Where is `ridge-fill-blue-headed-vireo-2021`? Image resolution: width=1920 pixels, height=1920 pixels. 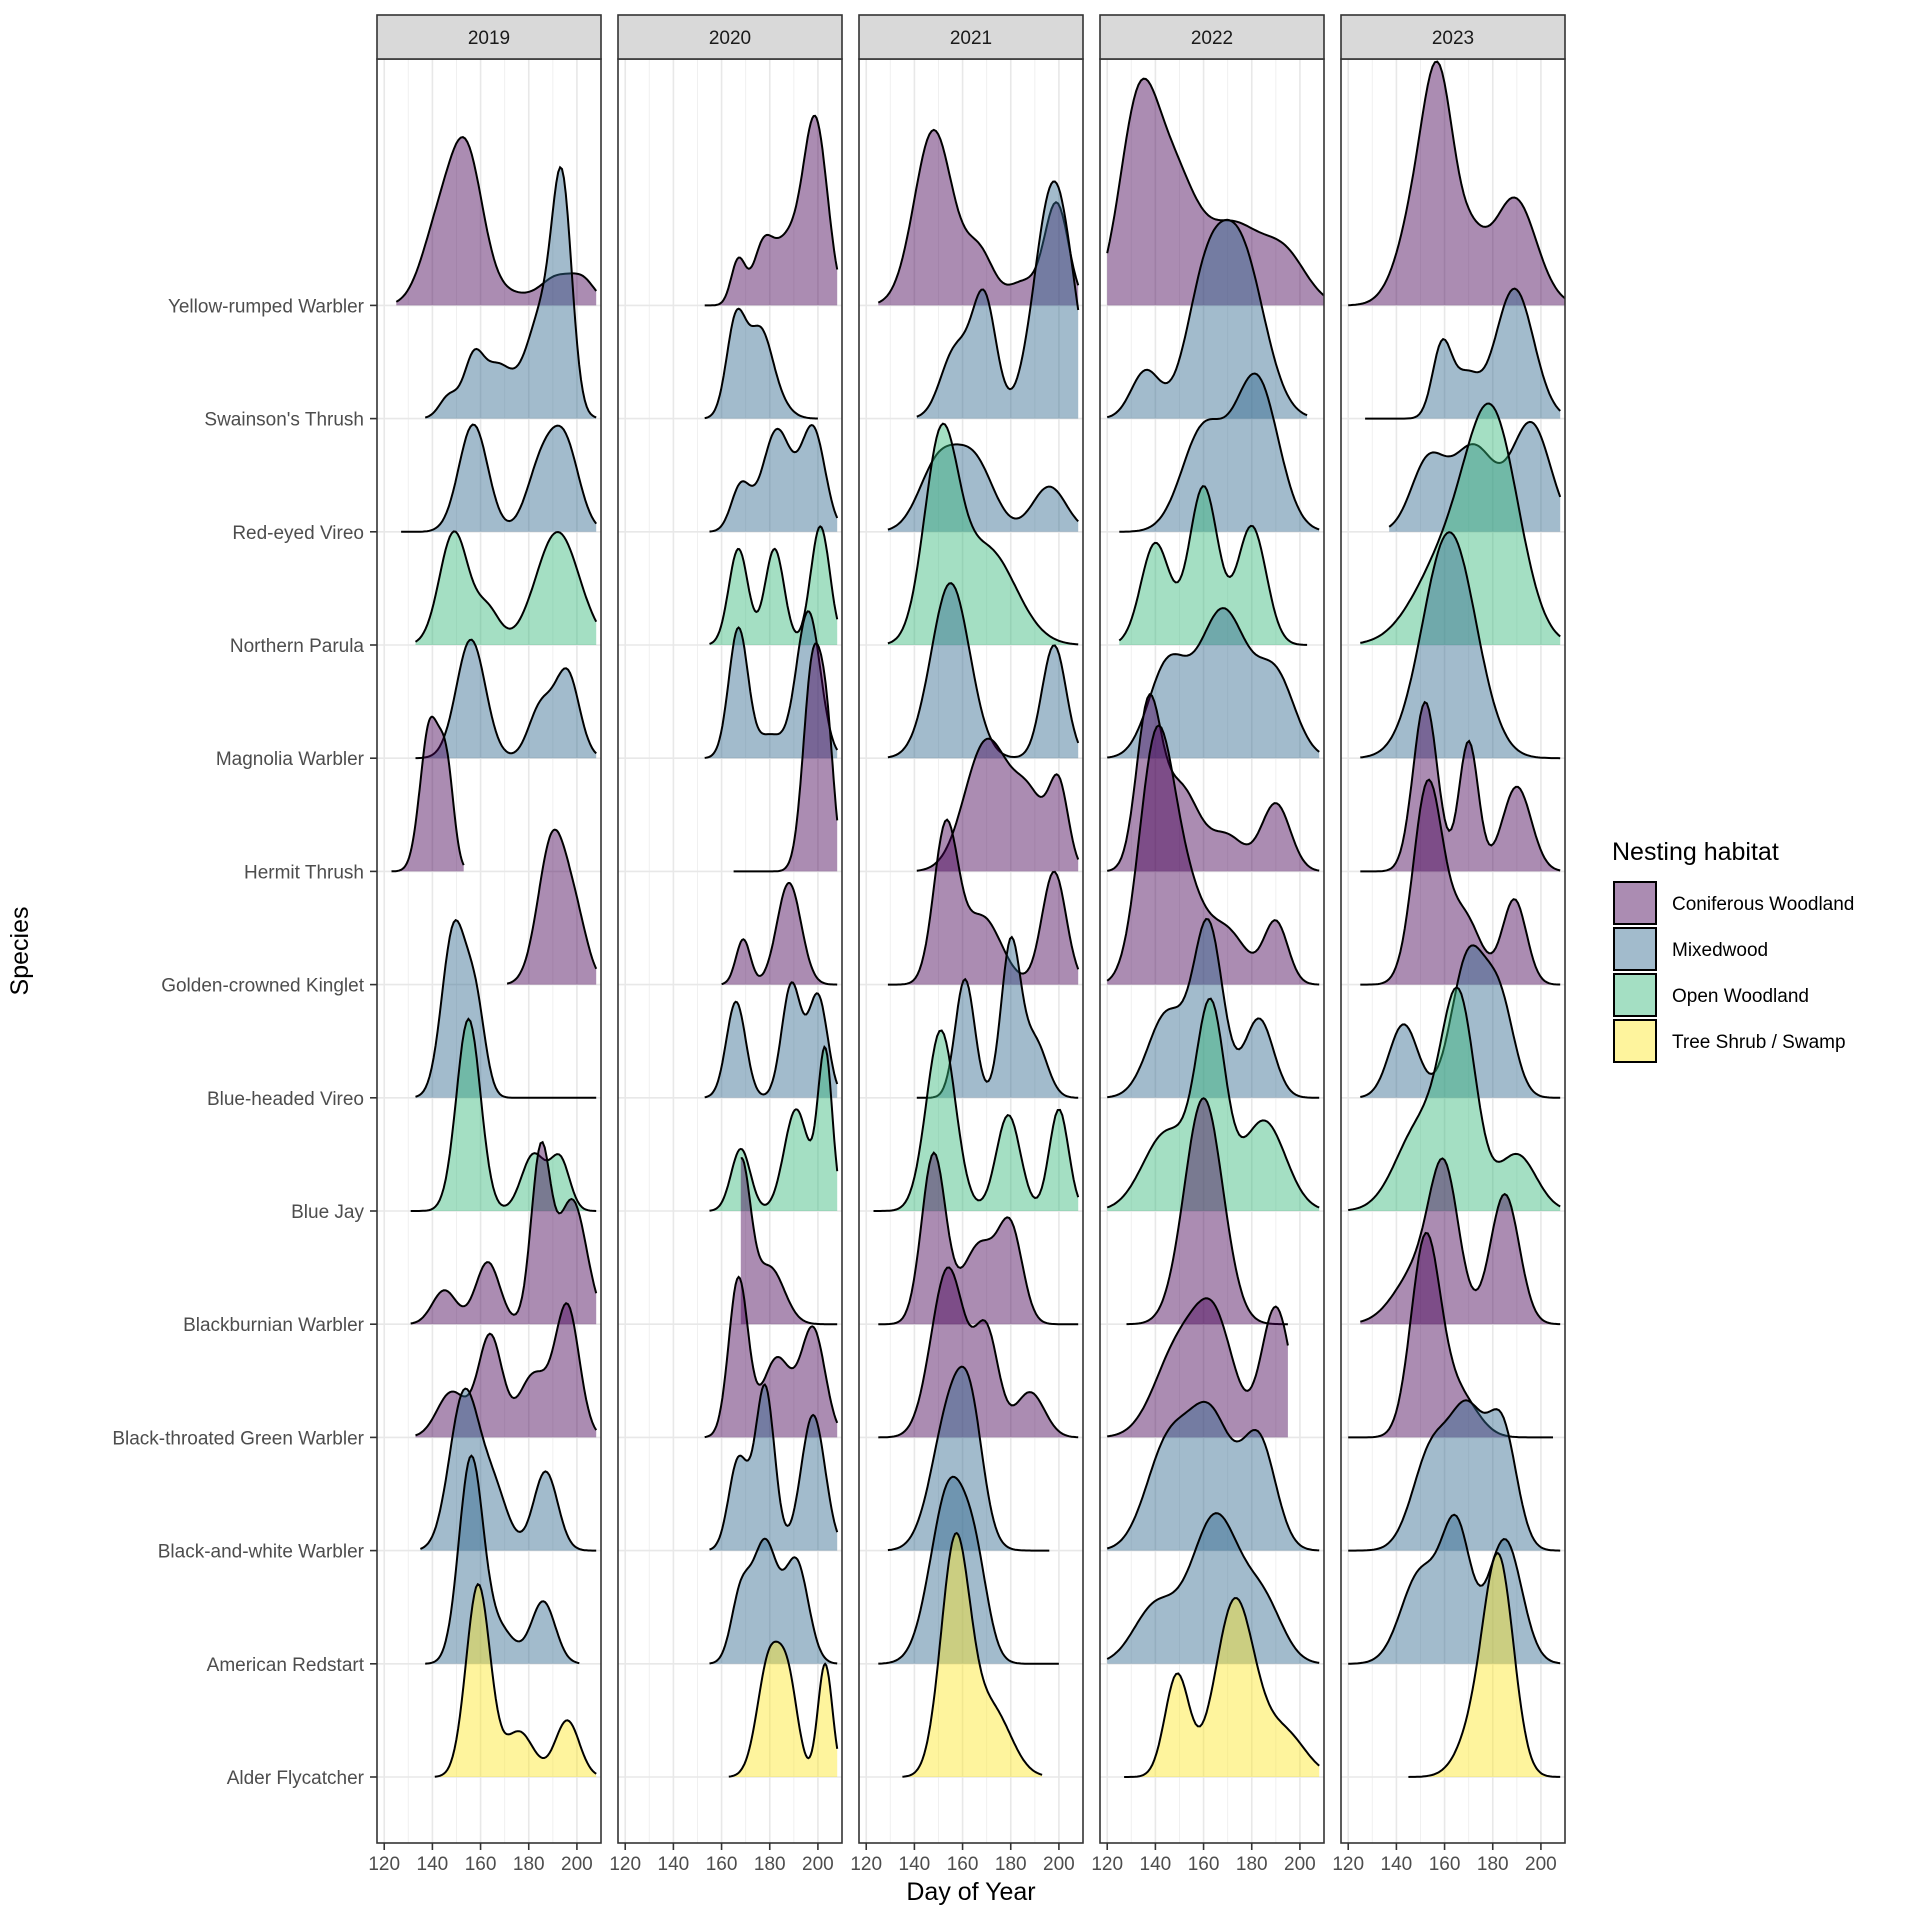 ridge-fill-blue-headed-vireo-2021 is located at coordinates (997, 1017).